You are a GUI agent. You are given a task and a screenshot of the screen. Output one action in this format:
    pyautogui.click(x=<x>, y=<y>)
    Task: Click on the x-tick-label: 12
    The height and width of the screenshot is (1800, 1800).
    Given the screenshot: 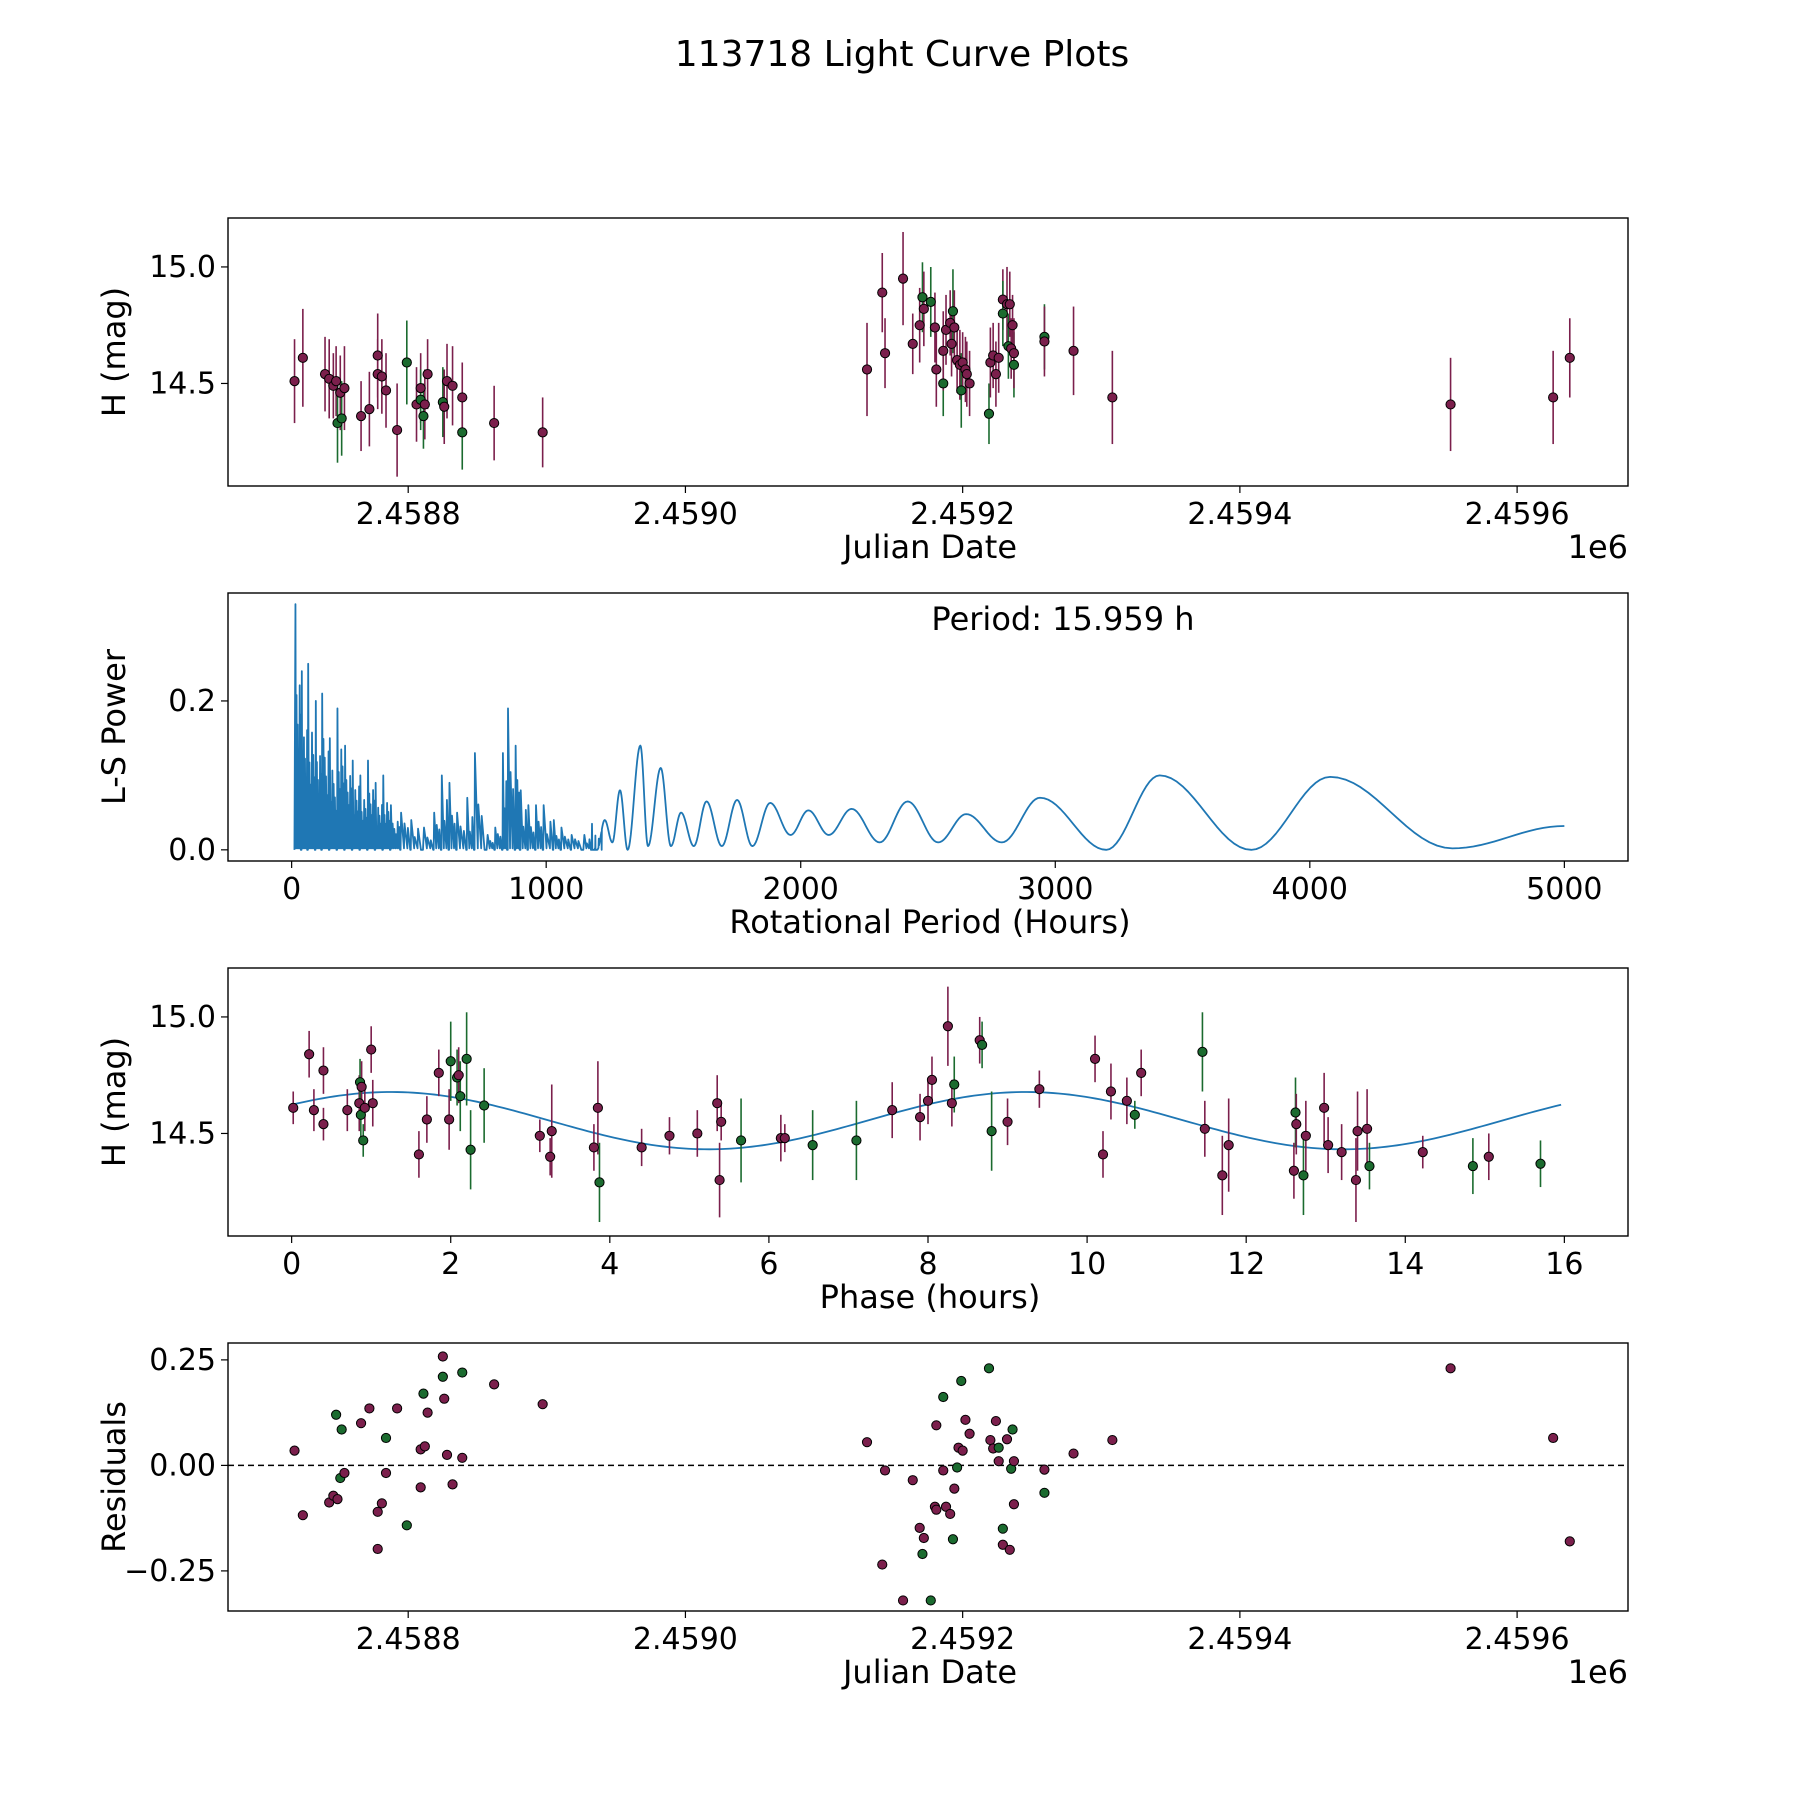 What is the action you would take?
    pyautogui.click(x=1246, y=1264)
    